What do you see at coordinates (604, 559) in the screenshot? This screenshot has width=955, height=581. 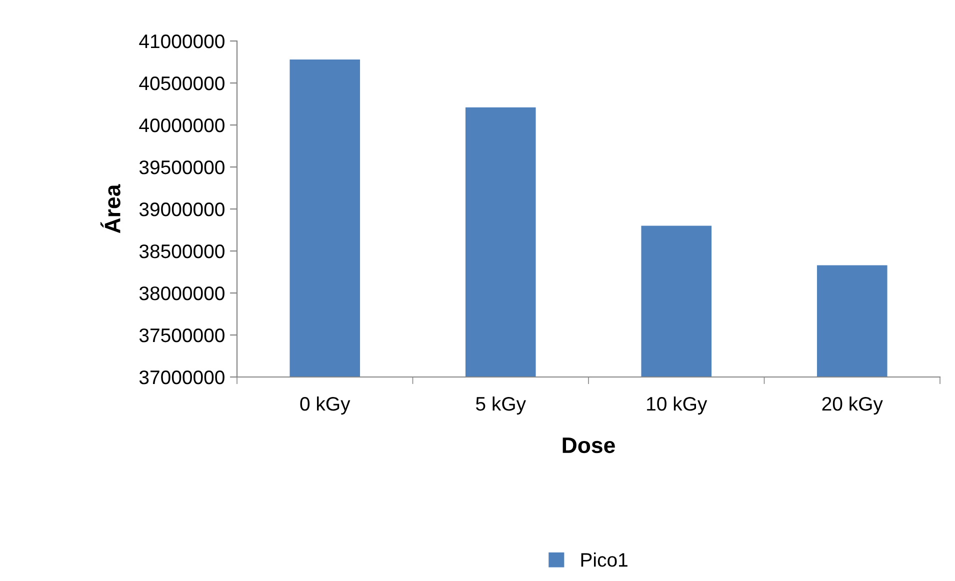 I see `legend-label: Pico1` at bounding box center [604, 559].